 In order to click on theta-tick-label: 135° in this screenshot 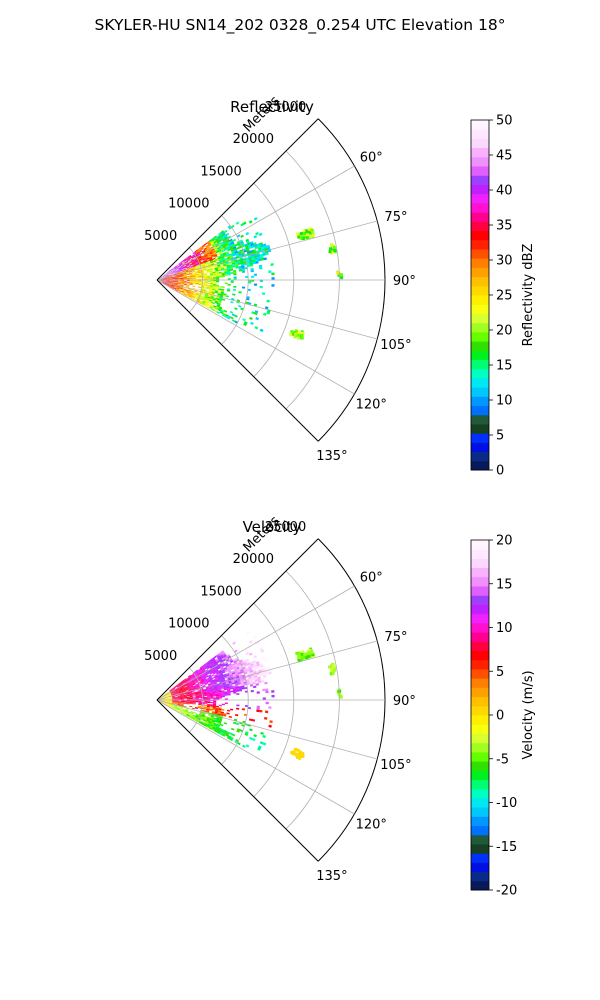, I will do `click(331, 456)`.